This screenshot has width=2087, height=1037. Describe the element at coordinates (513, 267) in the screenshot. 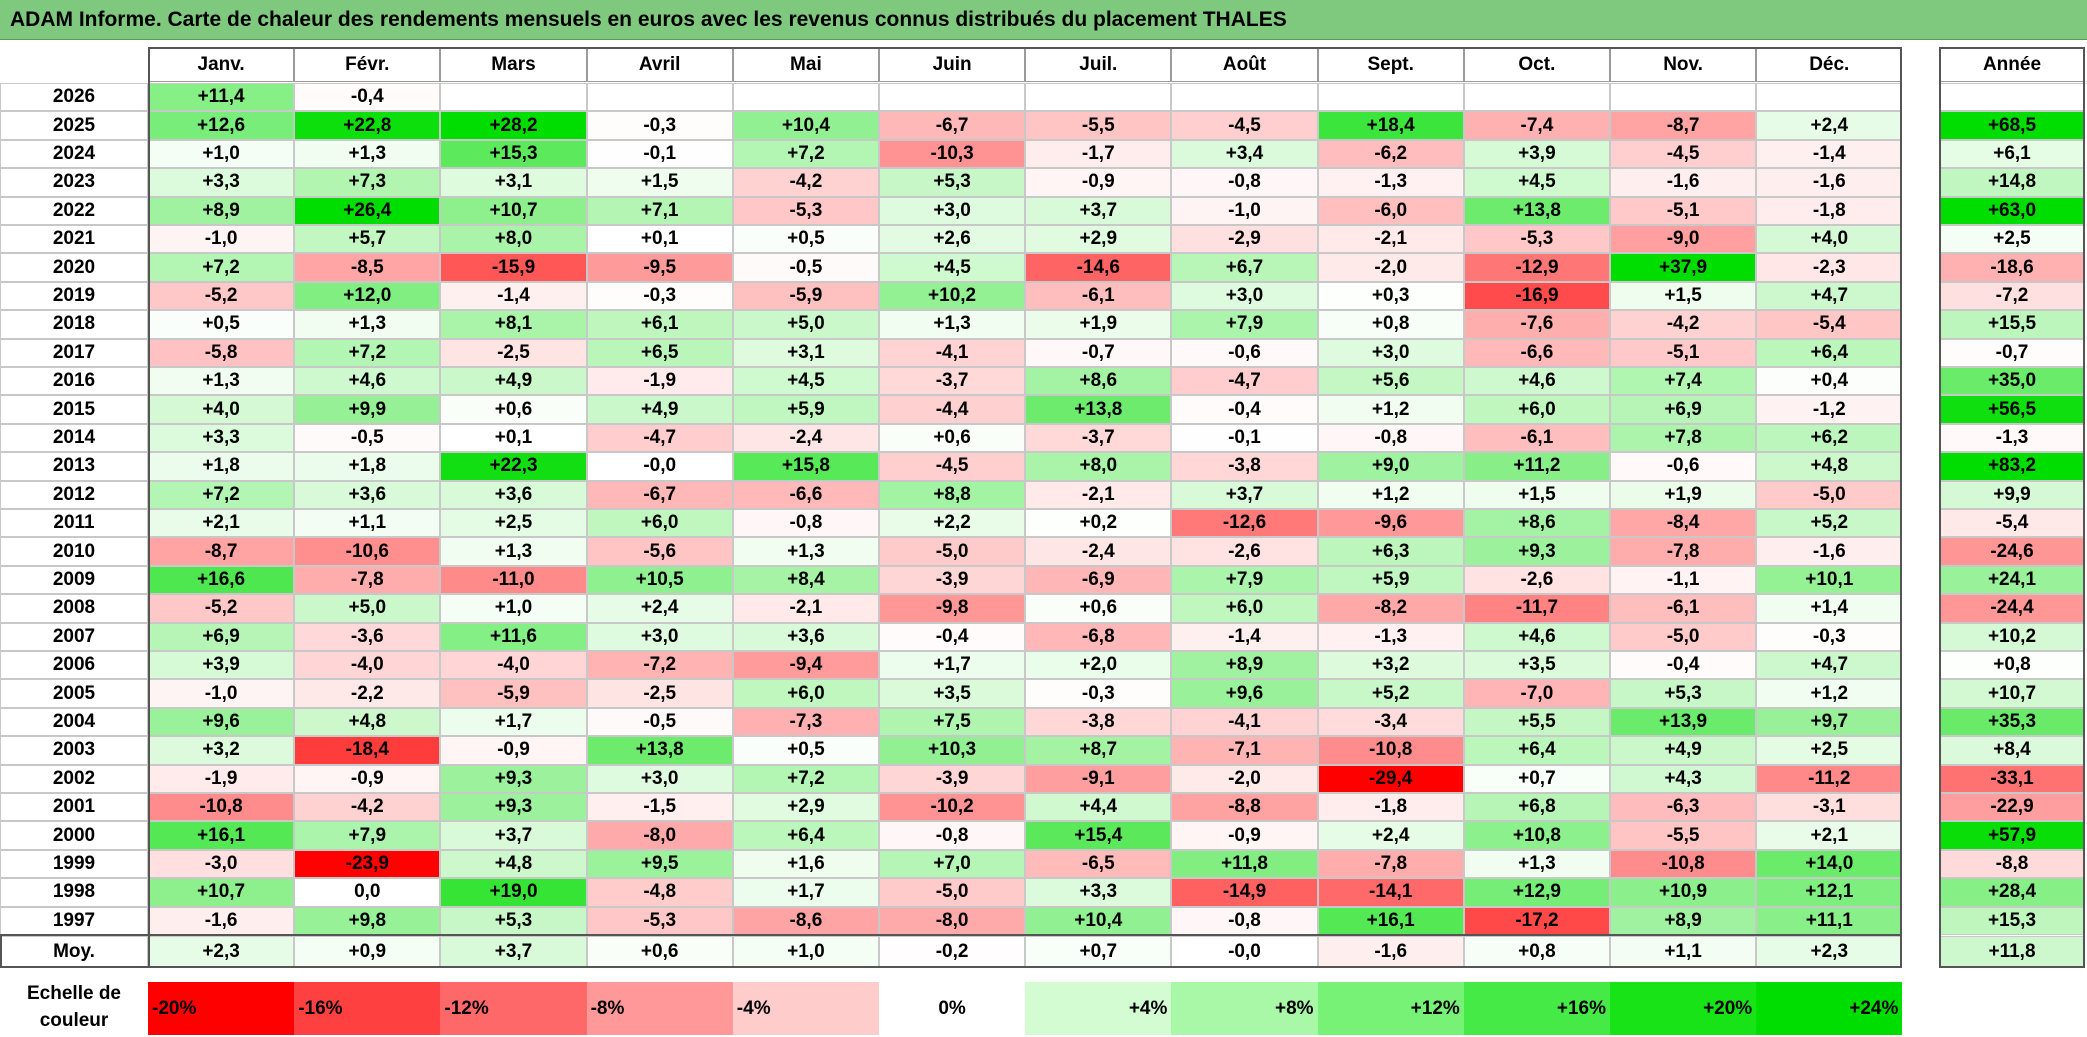

I see `heatmap-cell: -15,9` at that location.